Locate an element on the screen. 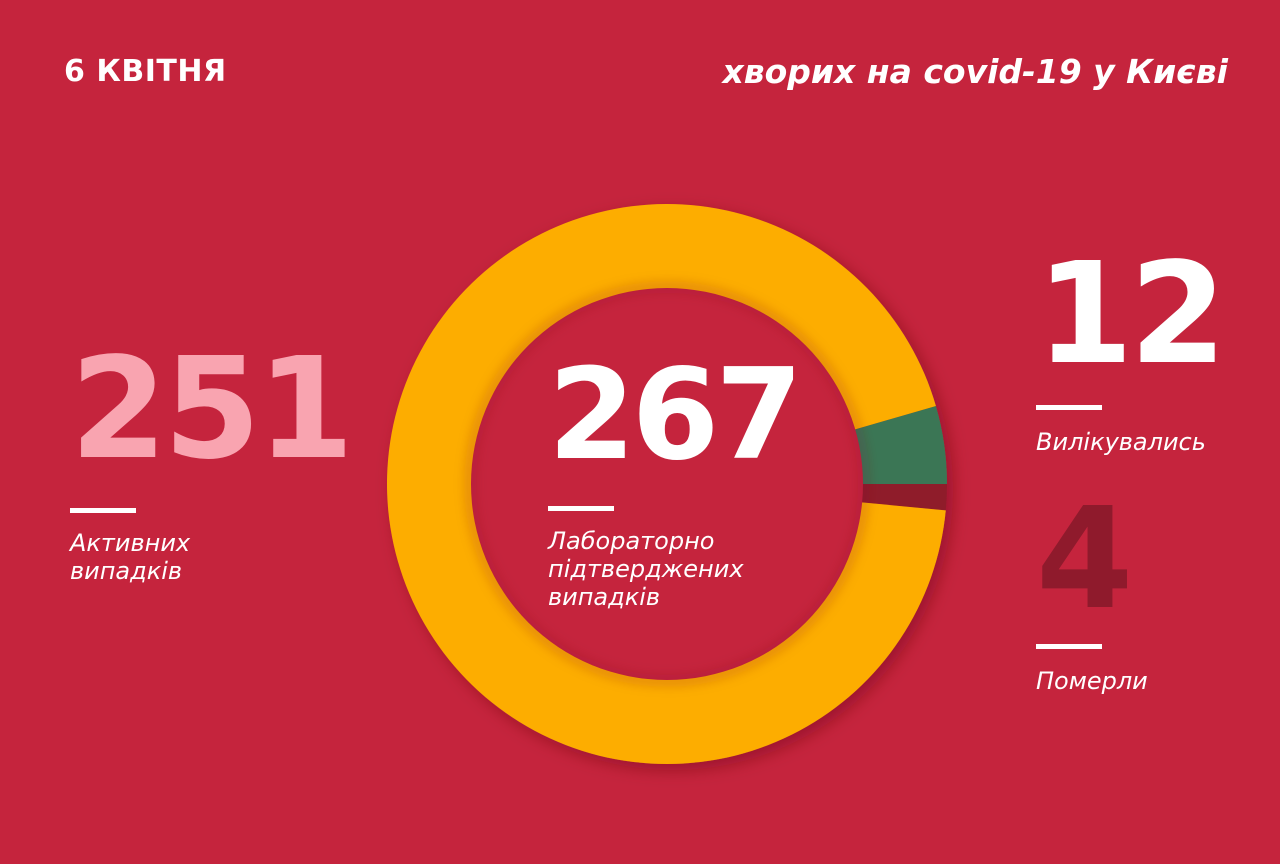 Image resolution: width=1280 pixels, height=864 pixels. stat-recovered: 12 Вилікувались is located at coordinates (1131, 344).